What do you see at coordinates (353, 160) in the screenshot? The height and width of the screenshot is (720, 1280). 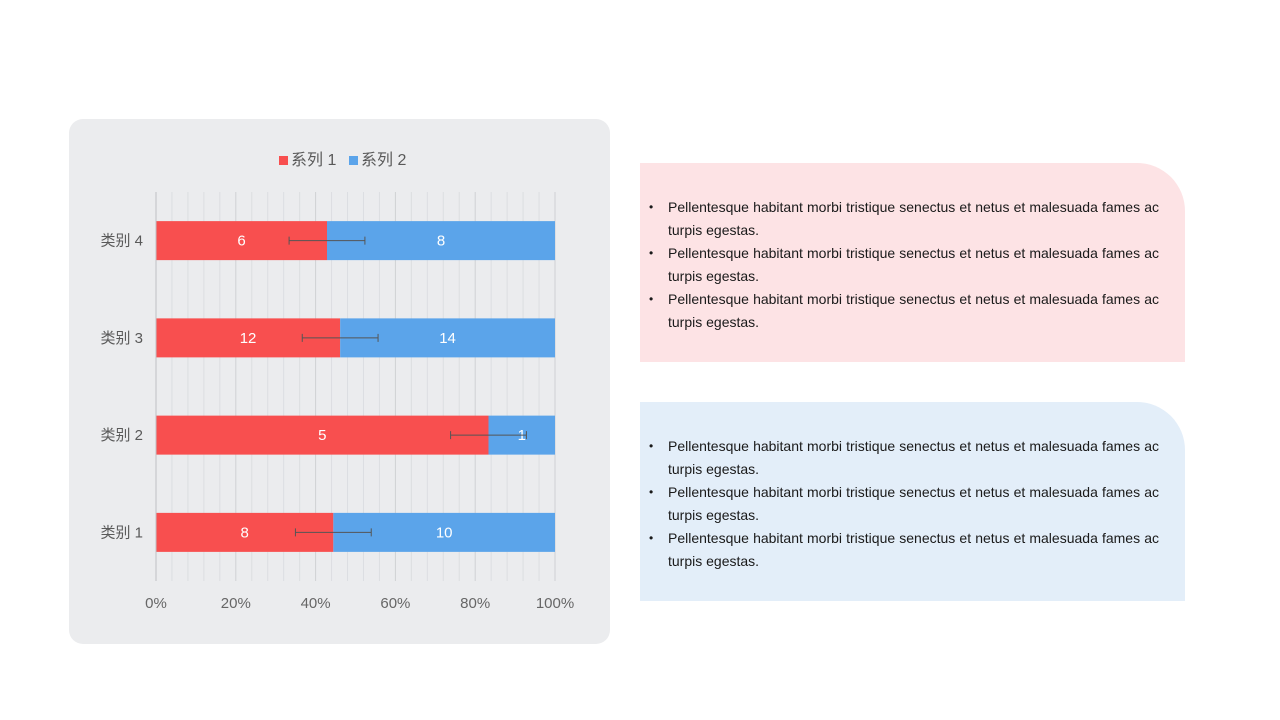 I see `legend-swatch-series2` at bounding box center [353, 160].